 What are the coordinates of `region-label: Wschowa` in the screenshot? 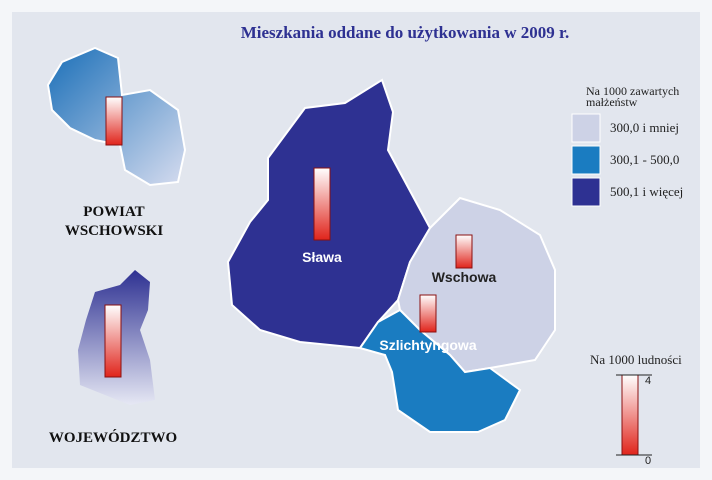 It's located at (464, 277).